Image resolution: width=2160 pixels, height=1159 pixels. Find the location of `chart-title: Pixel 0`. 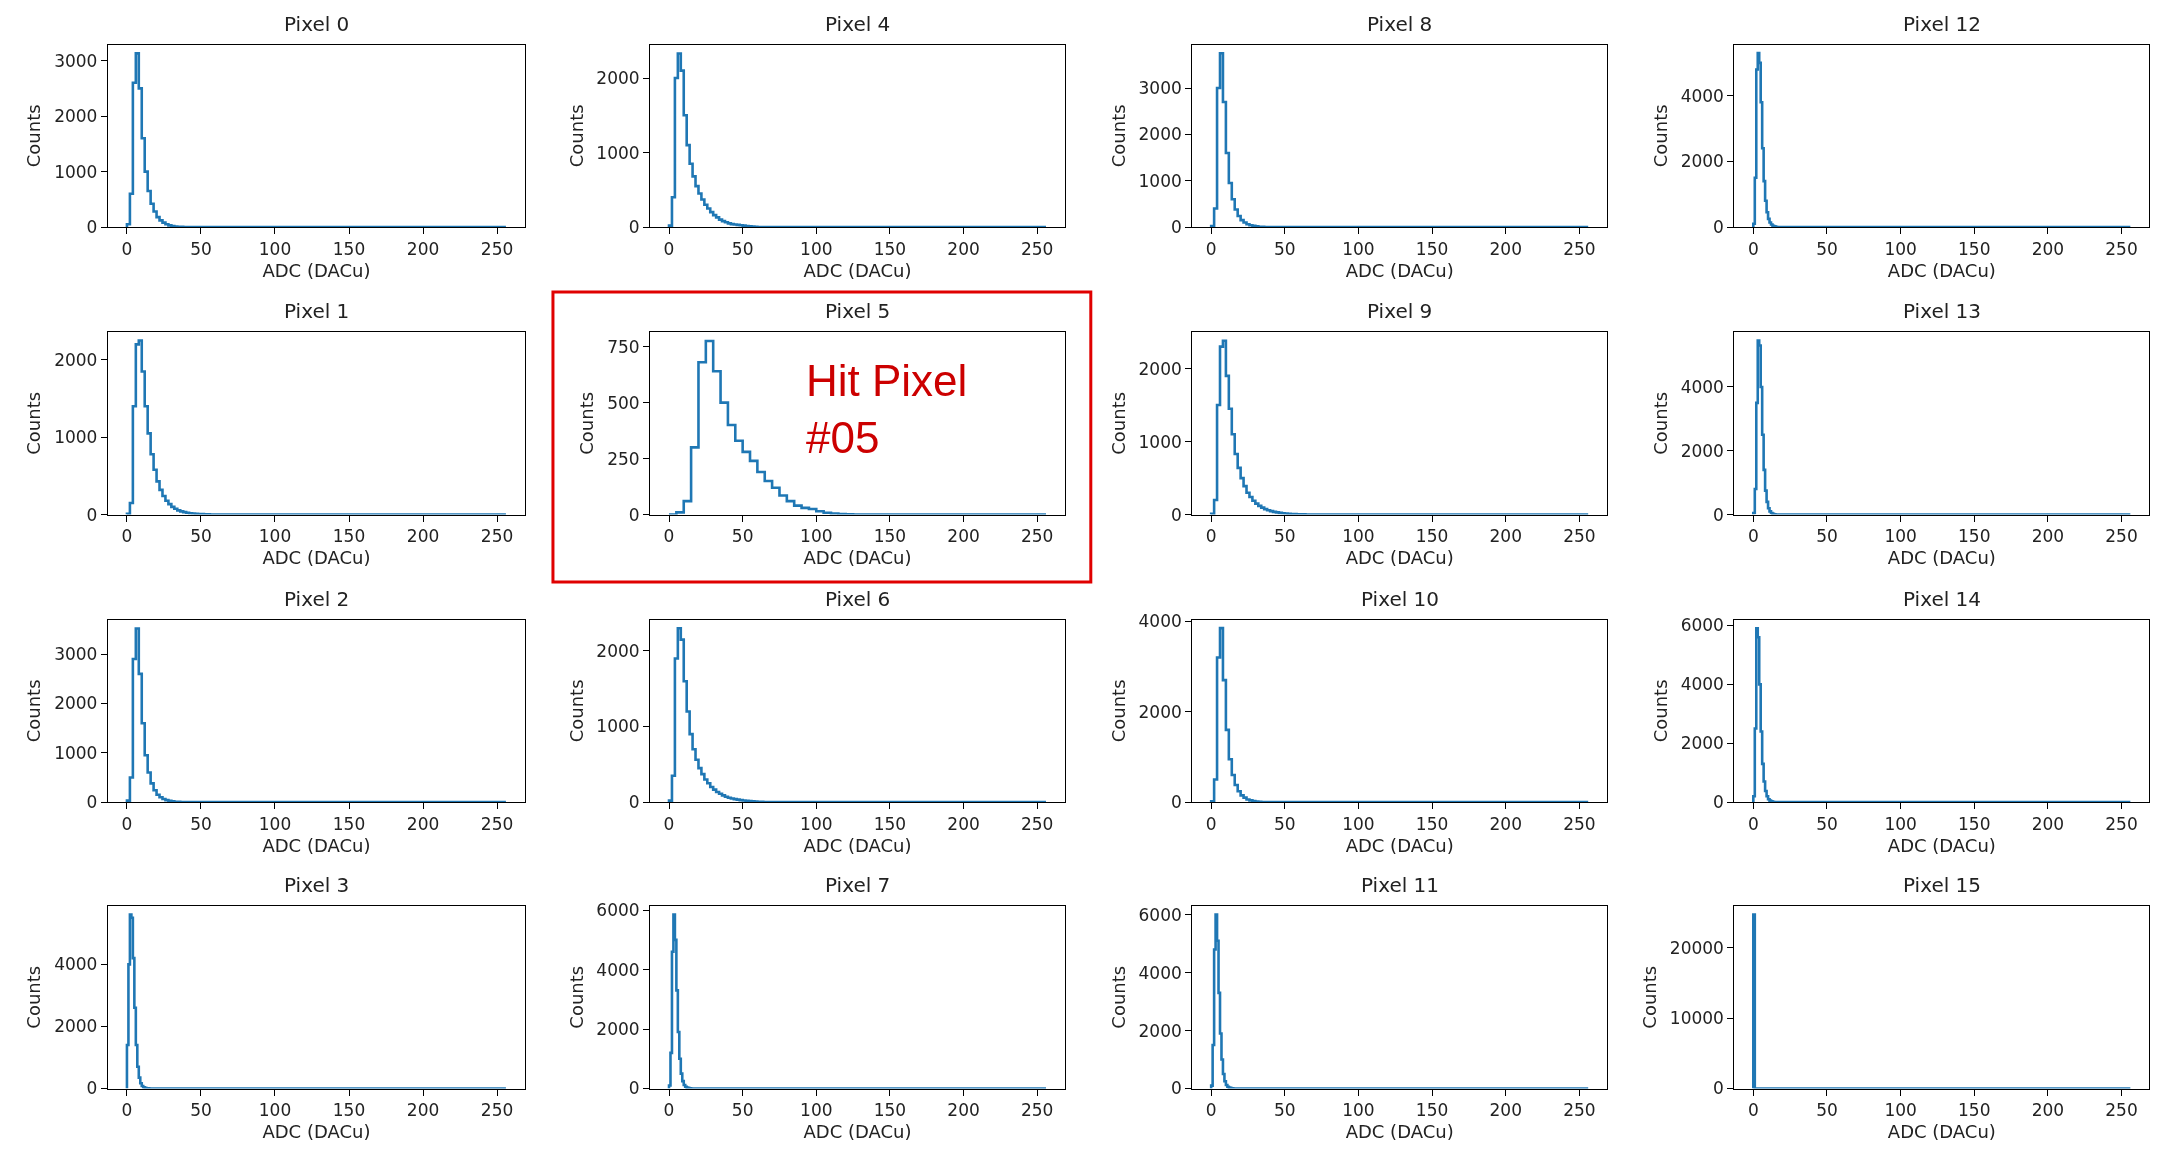

chart-title: Pixel 0 is located at coordinates (317, 24).